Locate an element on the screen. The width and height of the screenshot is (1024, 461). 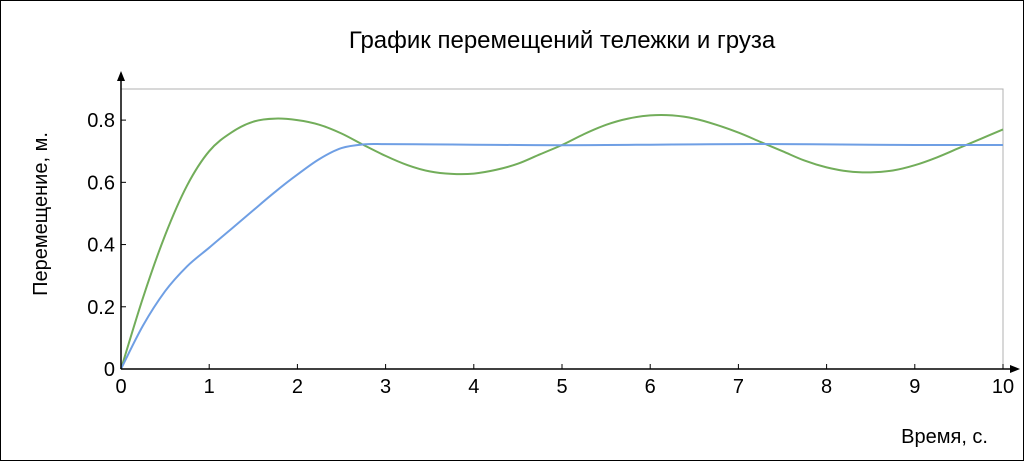
y-tick-label: 0.8 is located at coordinates (101, 121).